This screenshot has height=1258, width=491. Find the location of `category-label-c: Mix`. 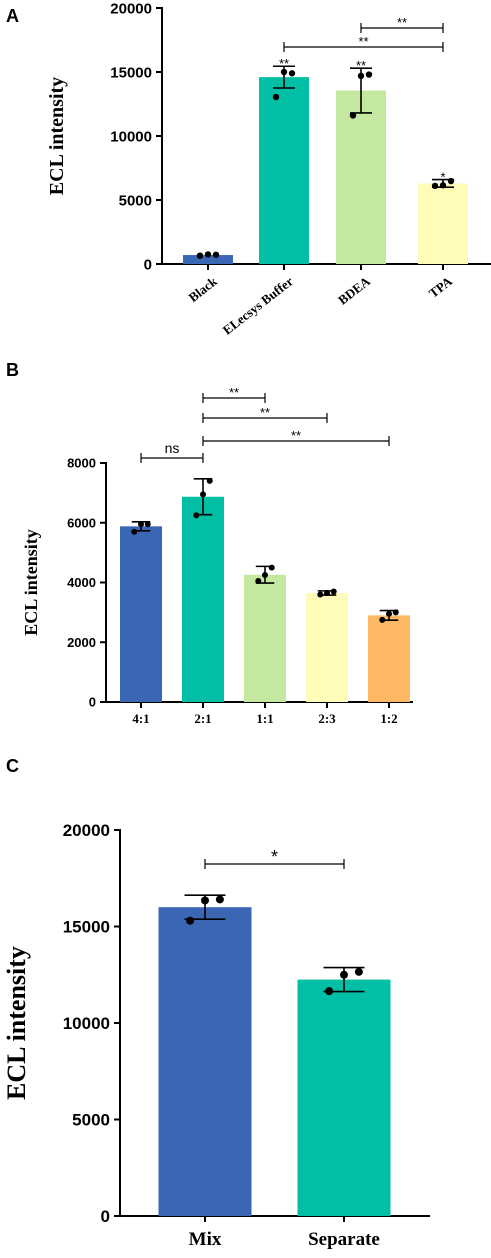

category-label-c: Mix is located at coordinates (205, 1239).